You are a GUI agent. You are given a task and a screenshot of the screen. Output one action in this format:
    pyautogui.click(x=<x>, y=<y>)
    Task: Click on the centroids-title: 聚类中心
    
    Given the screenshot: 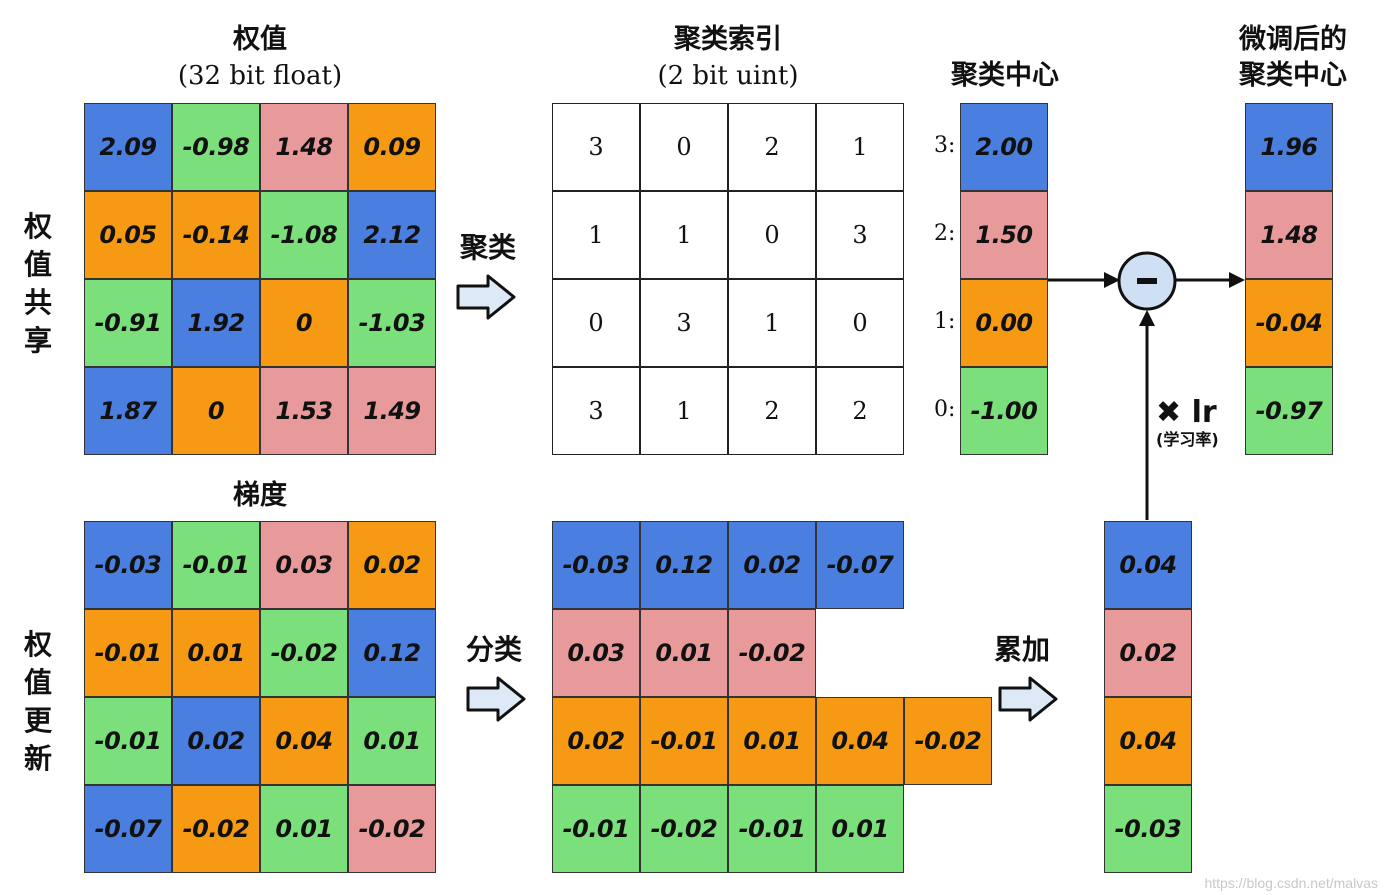 What is the action you would take?
    pyautogui.click(x=1005, y=76)
    